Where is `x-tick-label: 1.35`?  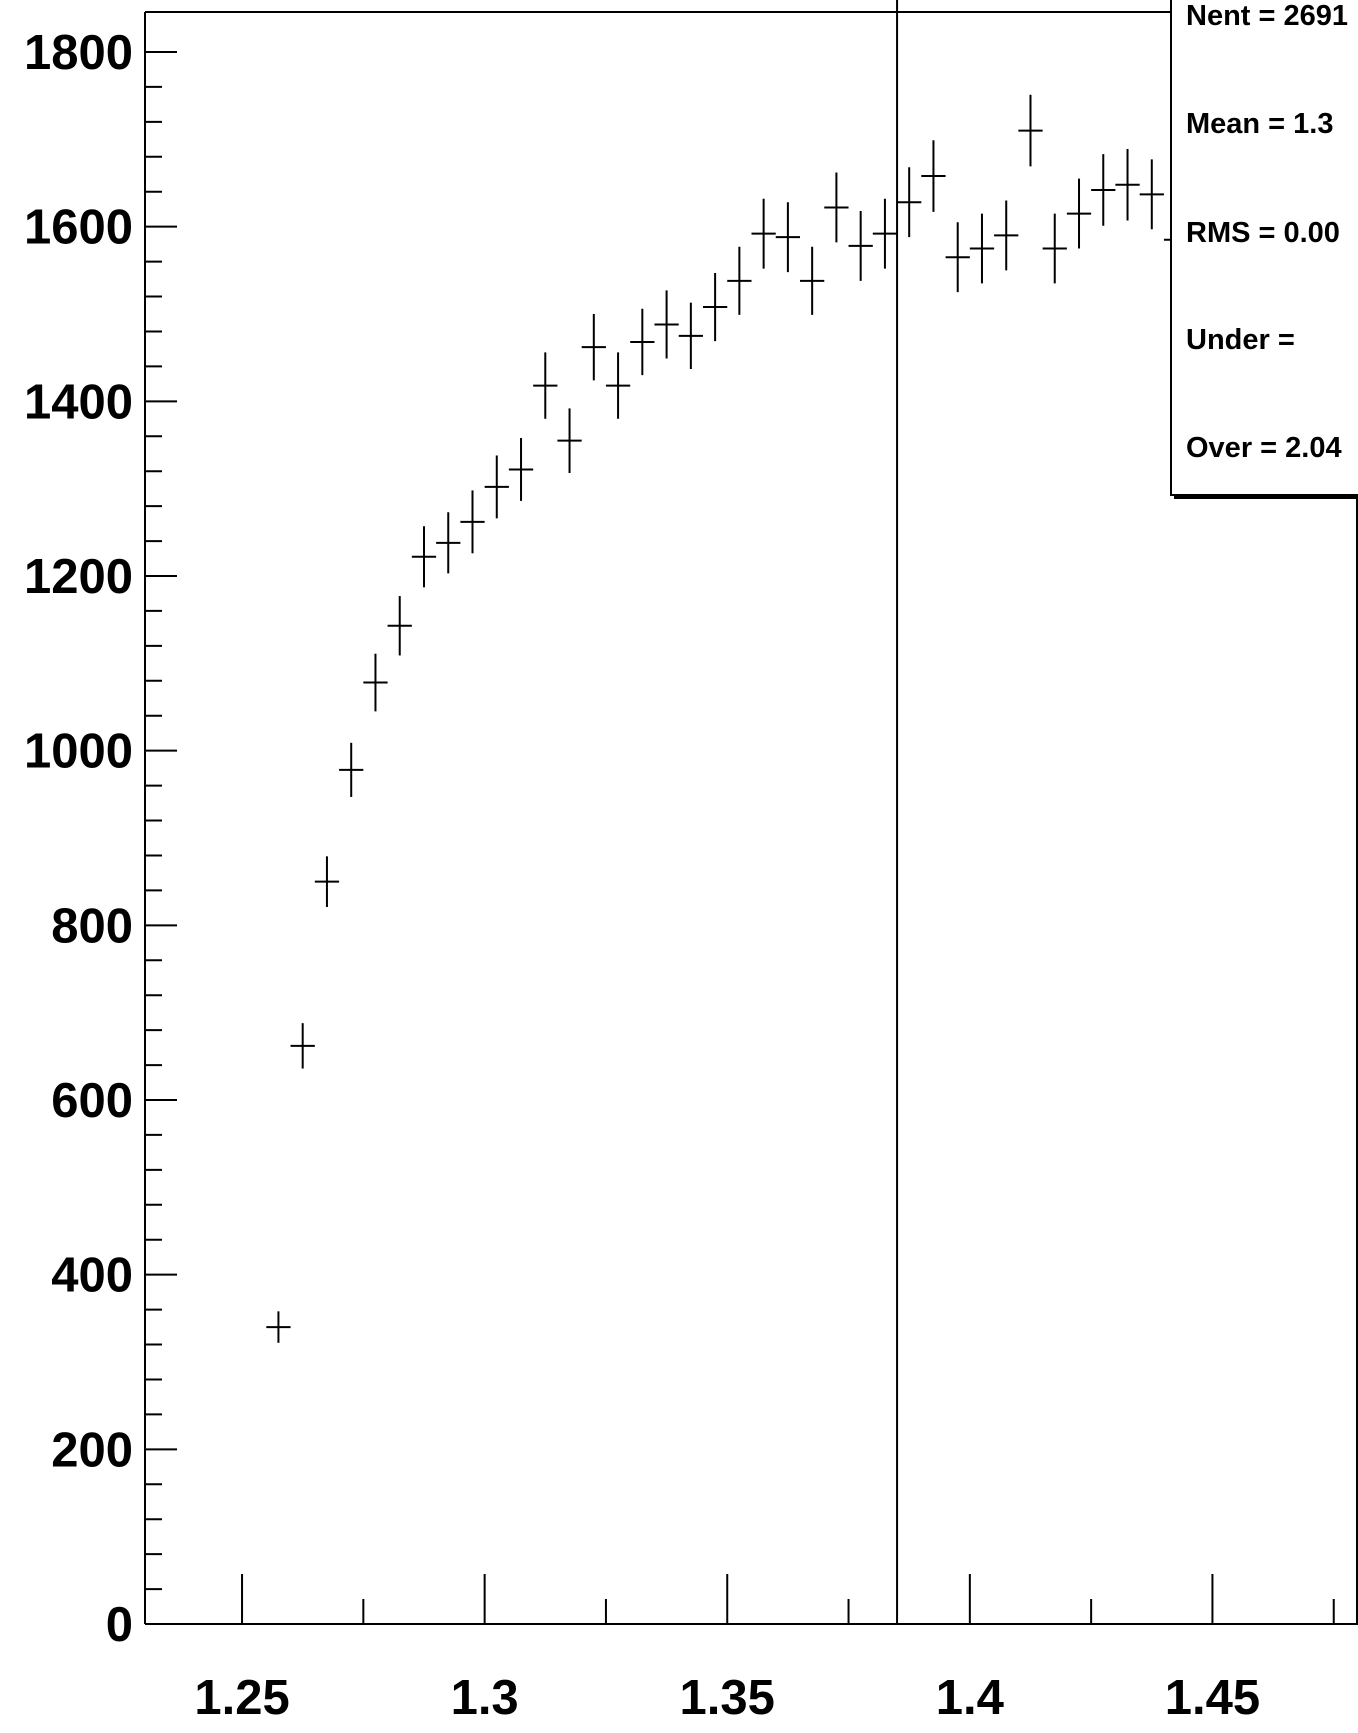 x-tick-label: 1.35 is located at coordinates (727, 1698).